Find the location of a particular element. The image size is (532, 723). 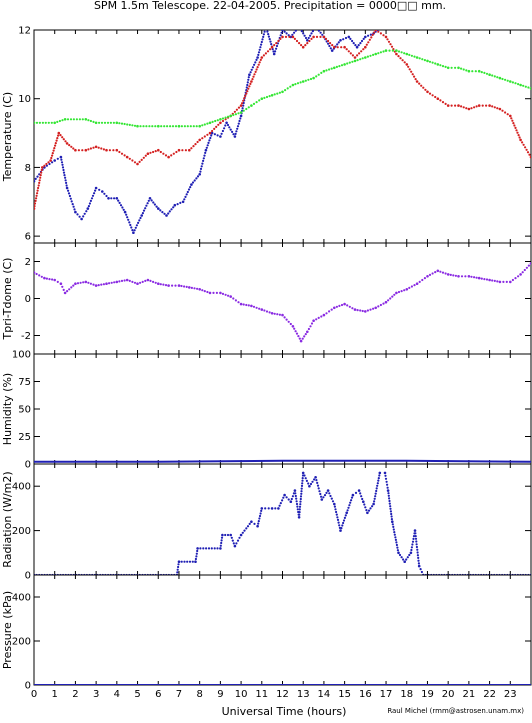

x-tick-label: 22 is located at coordinates (489, 694).